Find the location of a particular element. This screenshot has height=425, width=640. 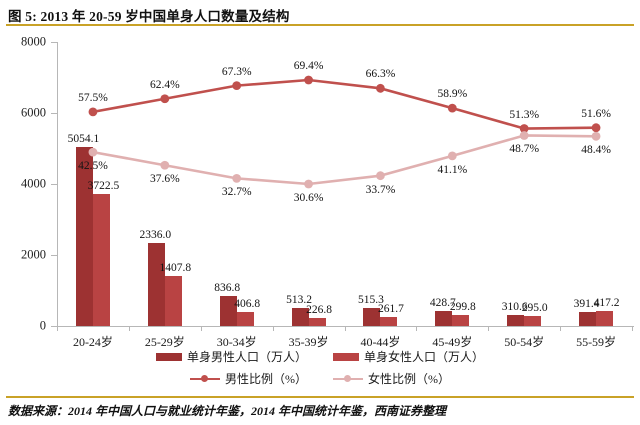

female-ratio-label: 48.4% is located at coordinates (596, 150).